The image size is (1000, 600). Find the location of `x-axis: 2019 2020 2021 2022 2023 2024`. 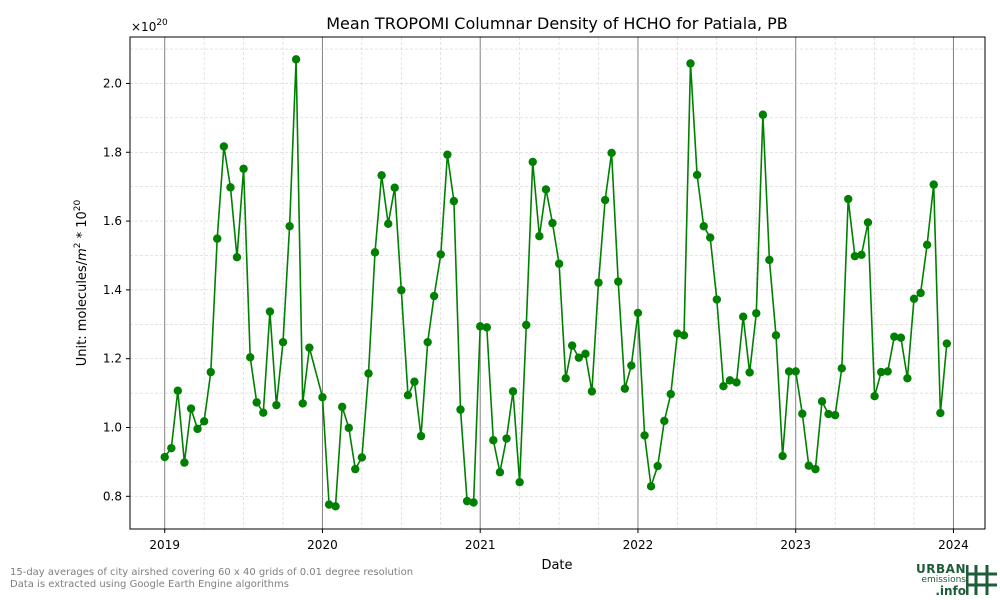

x-axis: 2019 2020 2021 2022 2023 2024 is located at coordinates (559, 540).